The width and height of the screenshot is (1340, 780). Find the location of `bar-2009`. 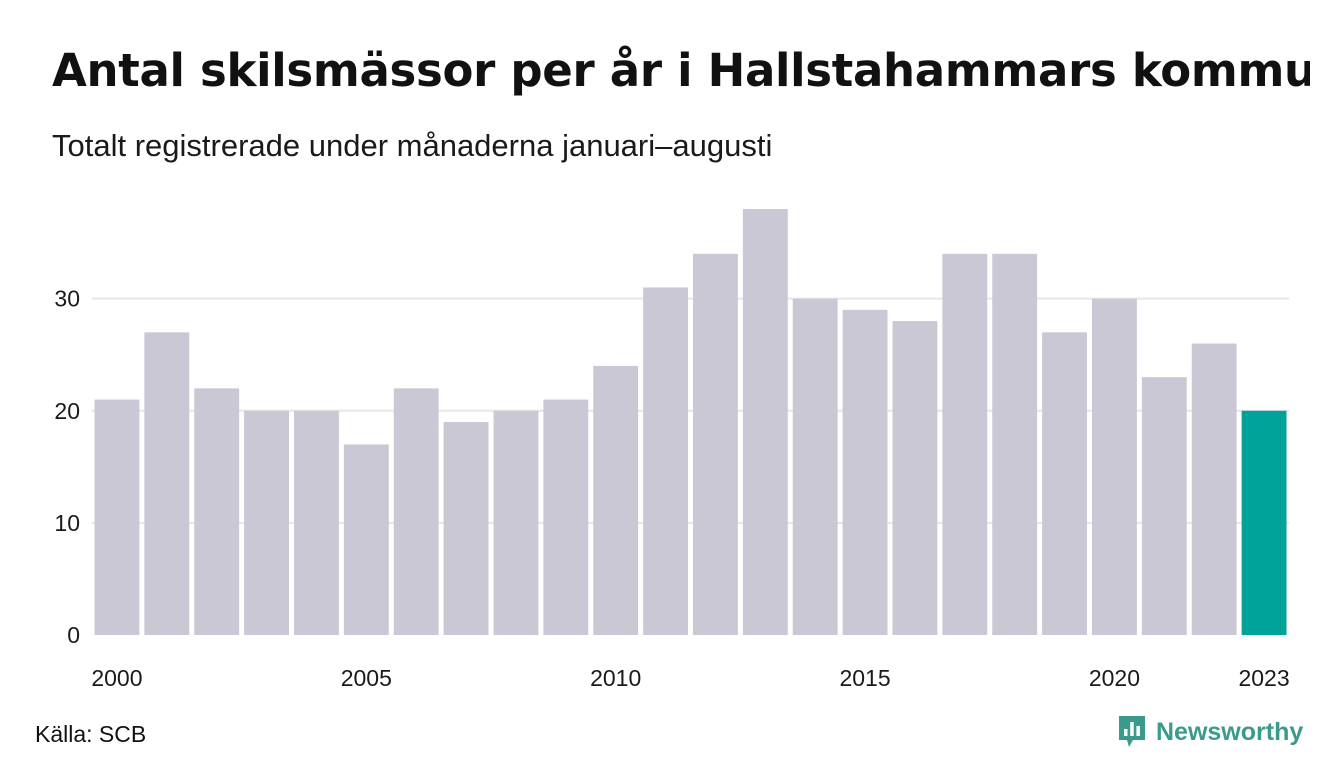

bar-2009 is located at coordinates (566, 517).